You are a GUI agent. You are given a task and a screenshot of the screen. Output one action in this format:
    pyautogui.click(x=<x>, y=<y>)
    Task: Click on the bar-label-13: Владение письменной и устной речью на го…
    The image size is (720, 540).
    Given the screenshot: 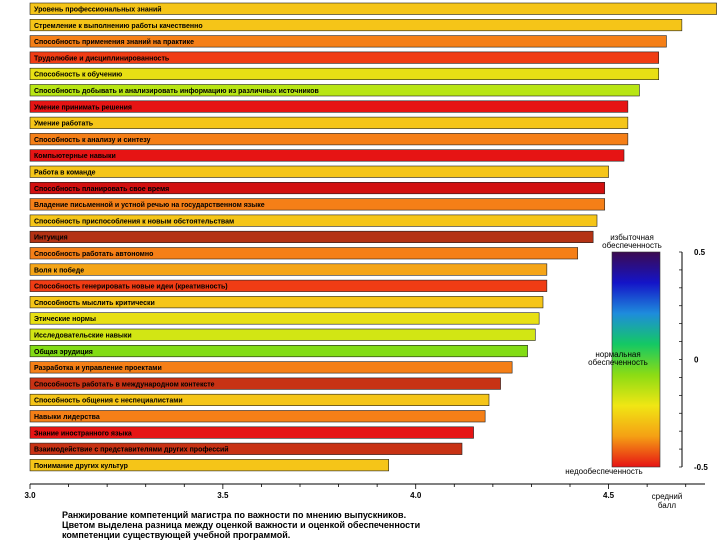 What is the action you would take?
    pyautogui.click(x=149, y=205)
    